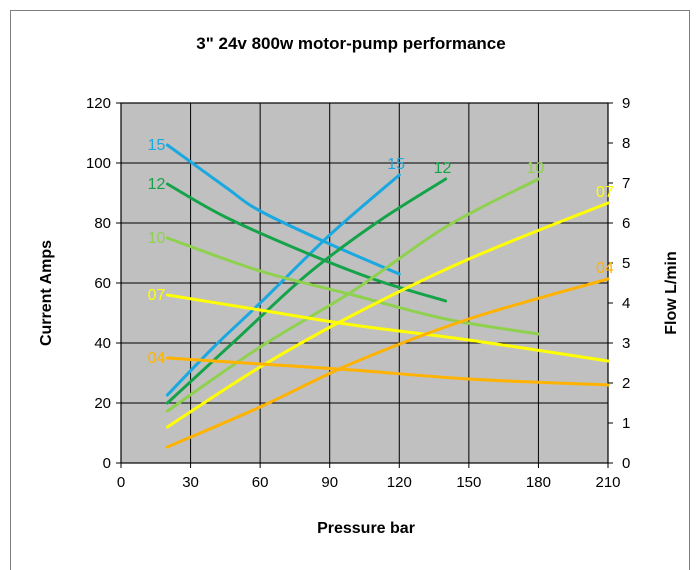 The width and height of the screenshot is (700, 570). What do you see at coordinates (396, 164) in the screenshot?
I see `series-label-15-flow: 15` at bounding box center [396, 164].